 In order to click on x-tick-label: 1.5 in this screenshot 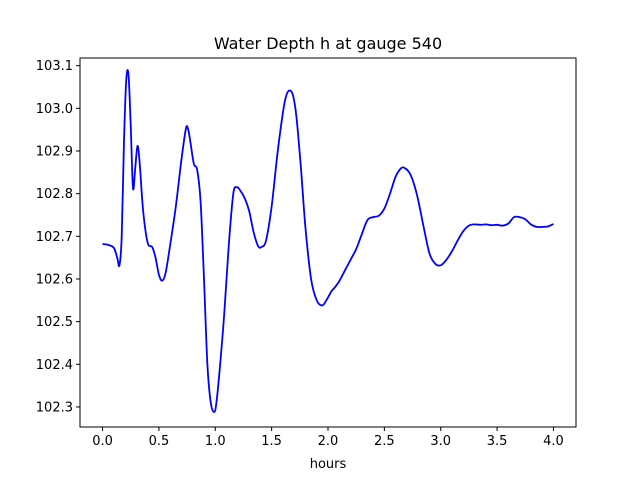, I will do `click(271, 441)`.